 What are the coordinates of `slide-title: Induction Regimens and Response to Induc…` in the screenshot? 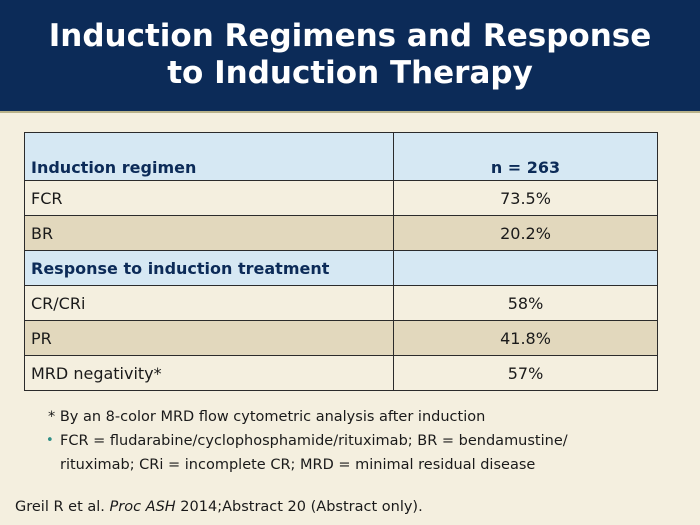 It's located at (350, 55).